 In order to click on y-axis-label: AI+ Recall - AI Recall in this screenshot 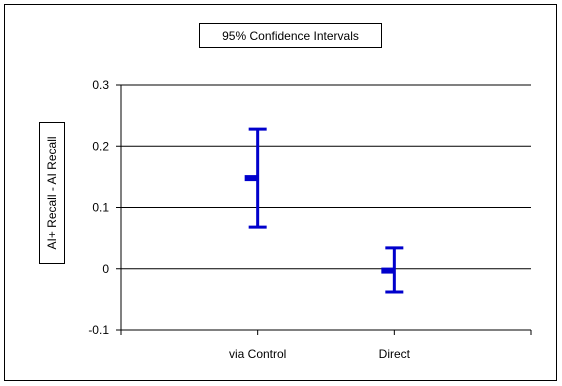, I will do `click(52, 193)`.